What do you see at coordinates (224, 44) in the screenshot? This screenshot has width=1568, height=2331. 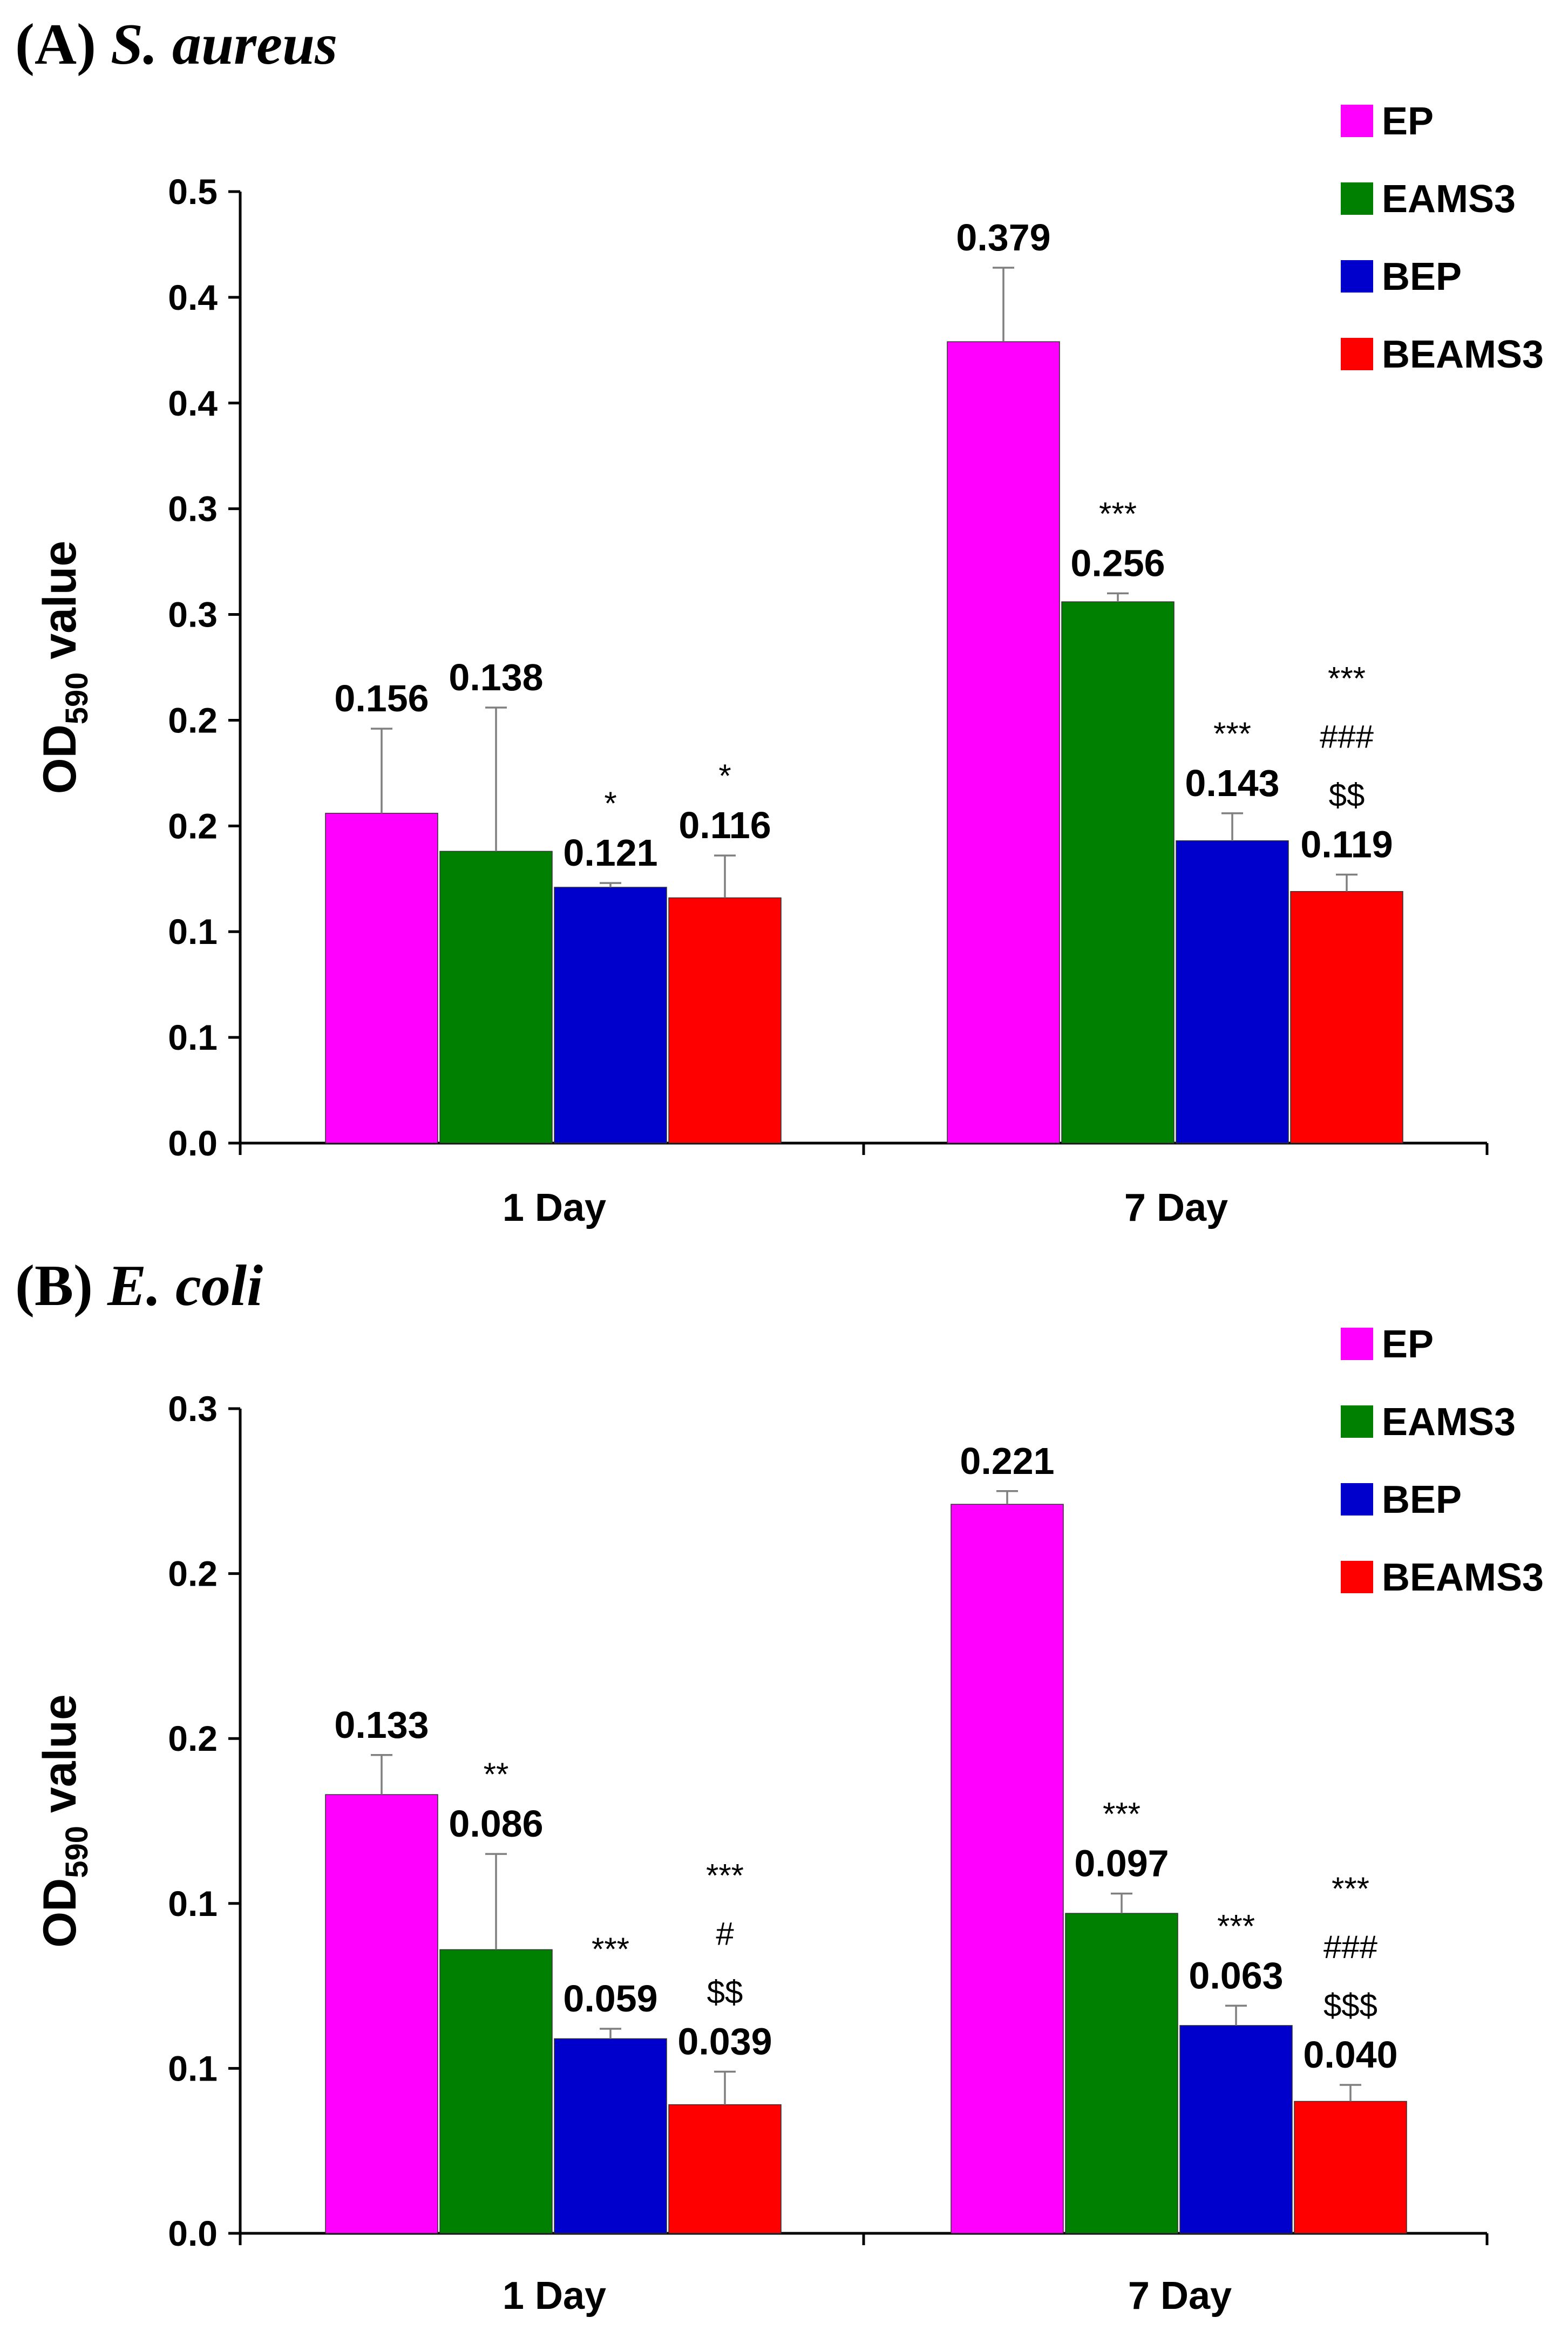 I see `species-name: S. aureus` at bounding box center [224, 44].